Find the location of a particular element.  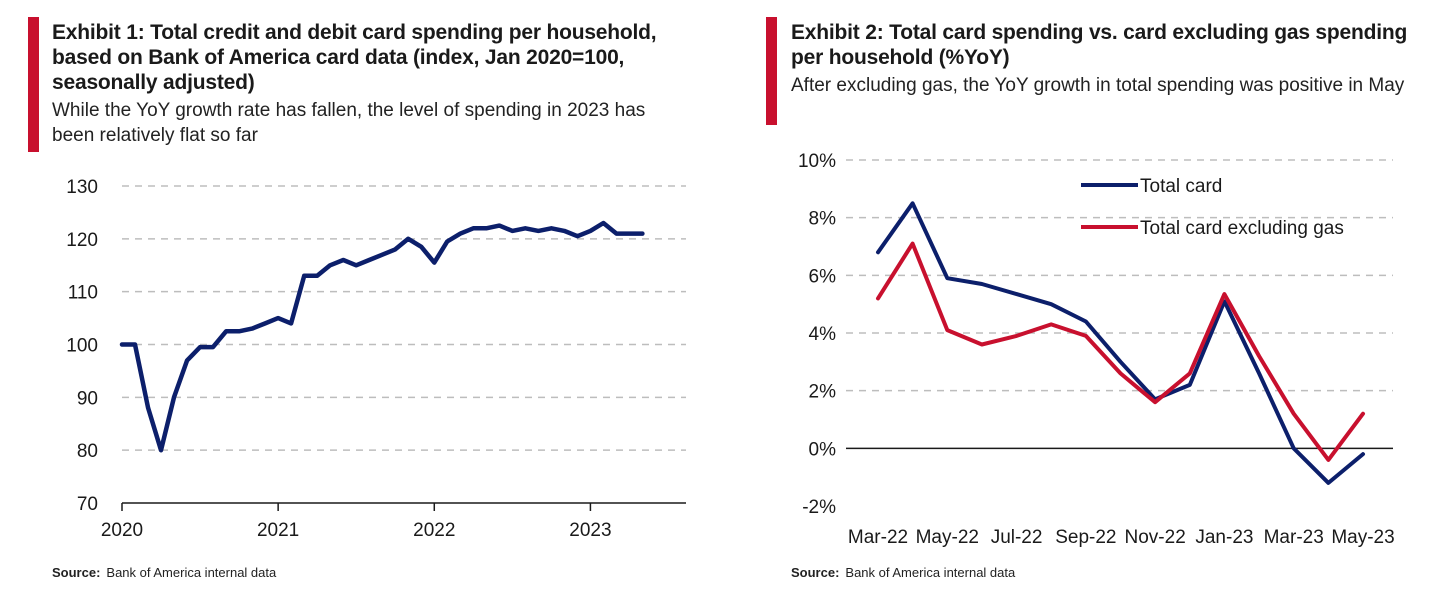

exhibit-2-source-label: Source: is located at coordinates (815, 572).